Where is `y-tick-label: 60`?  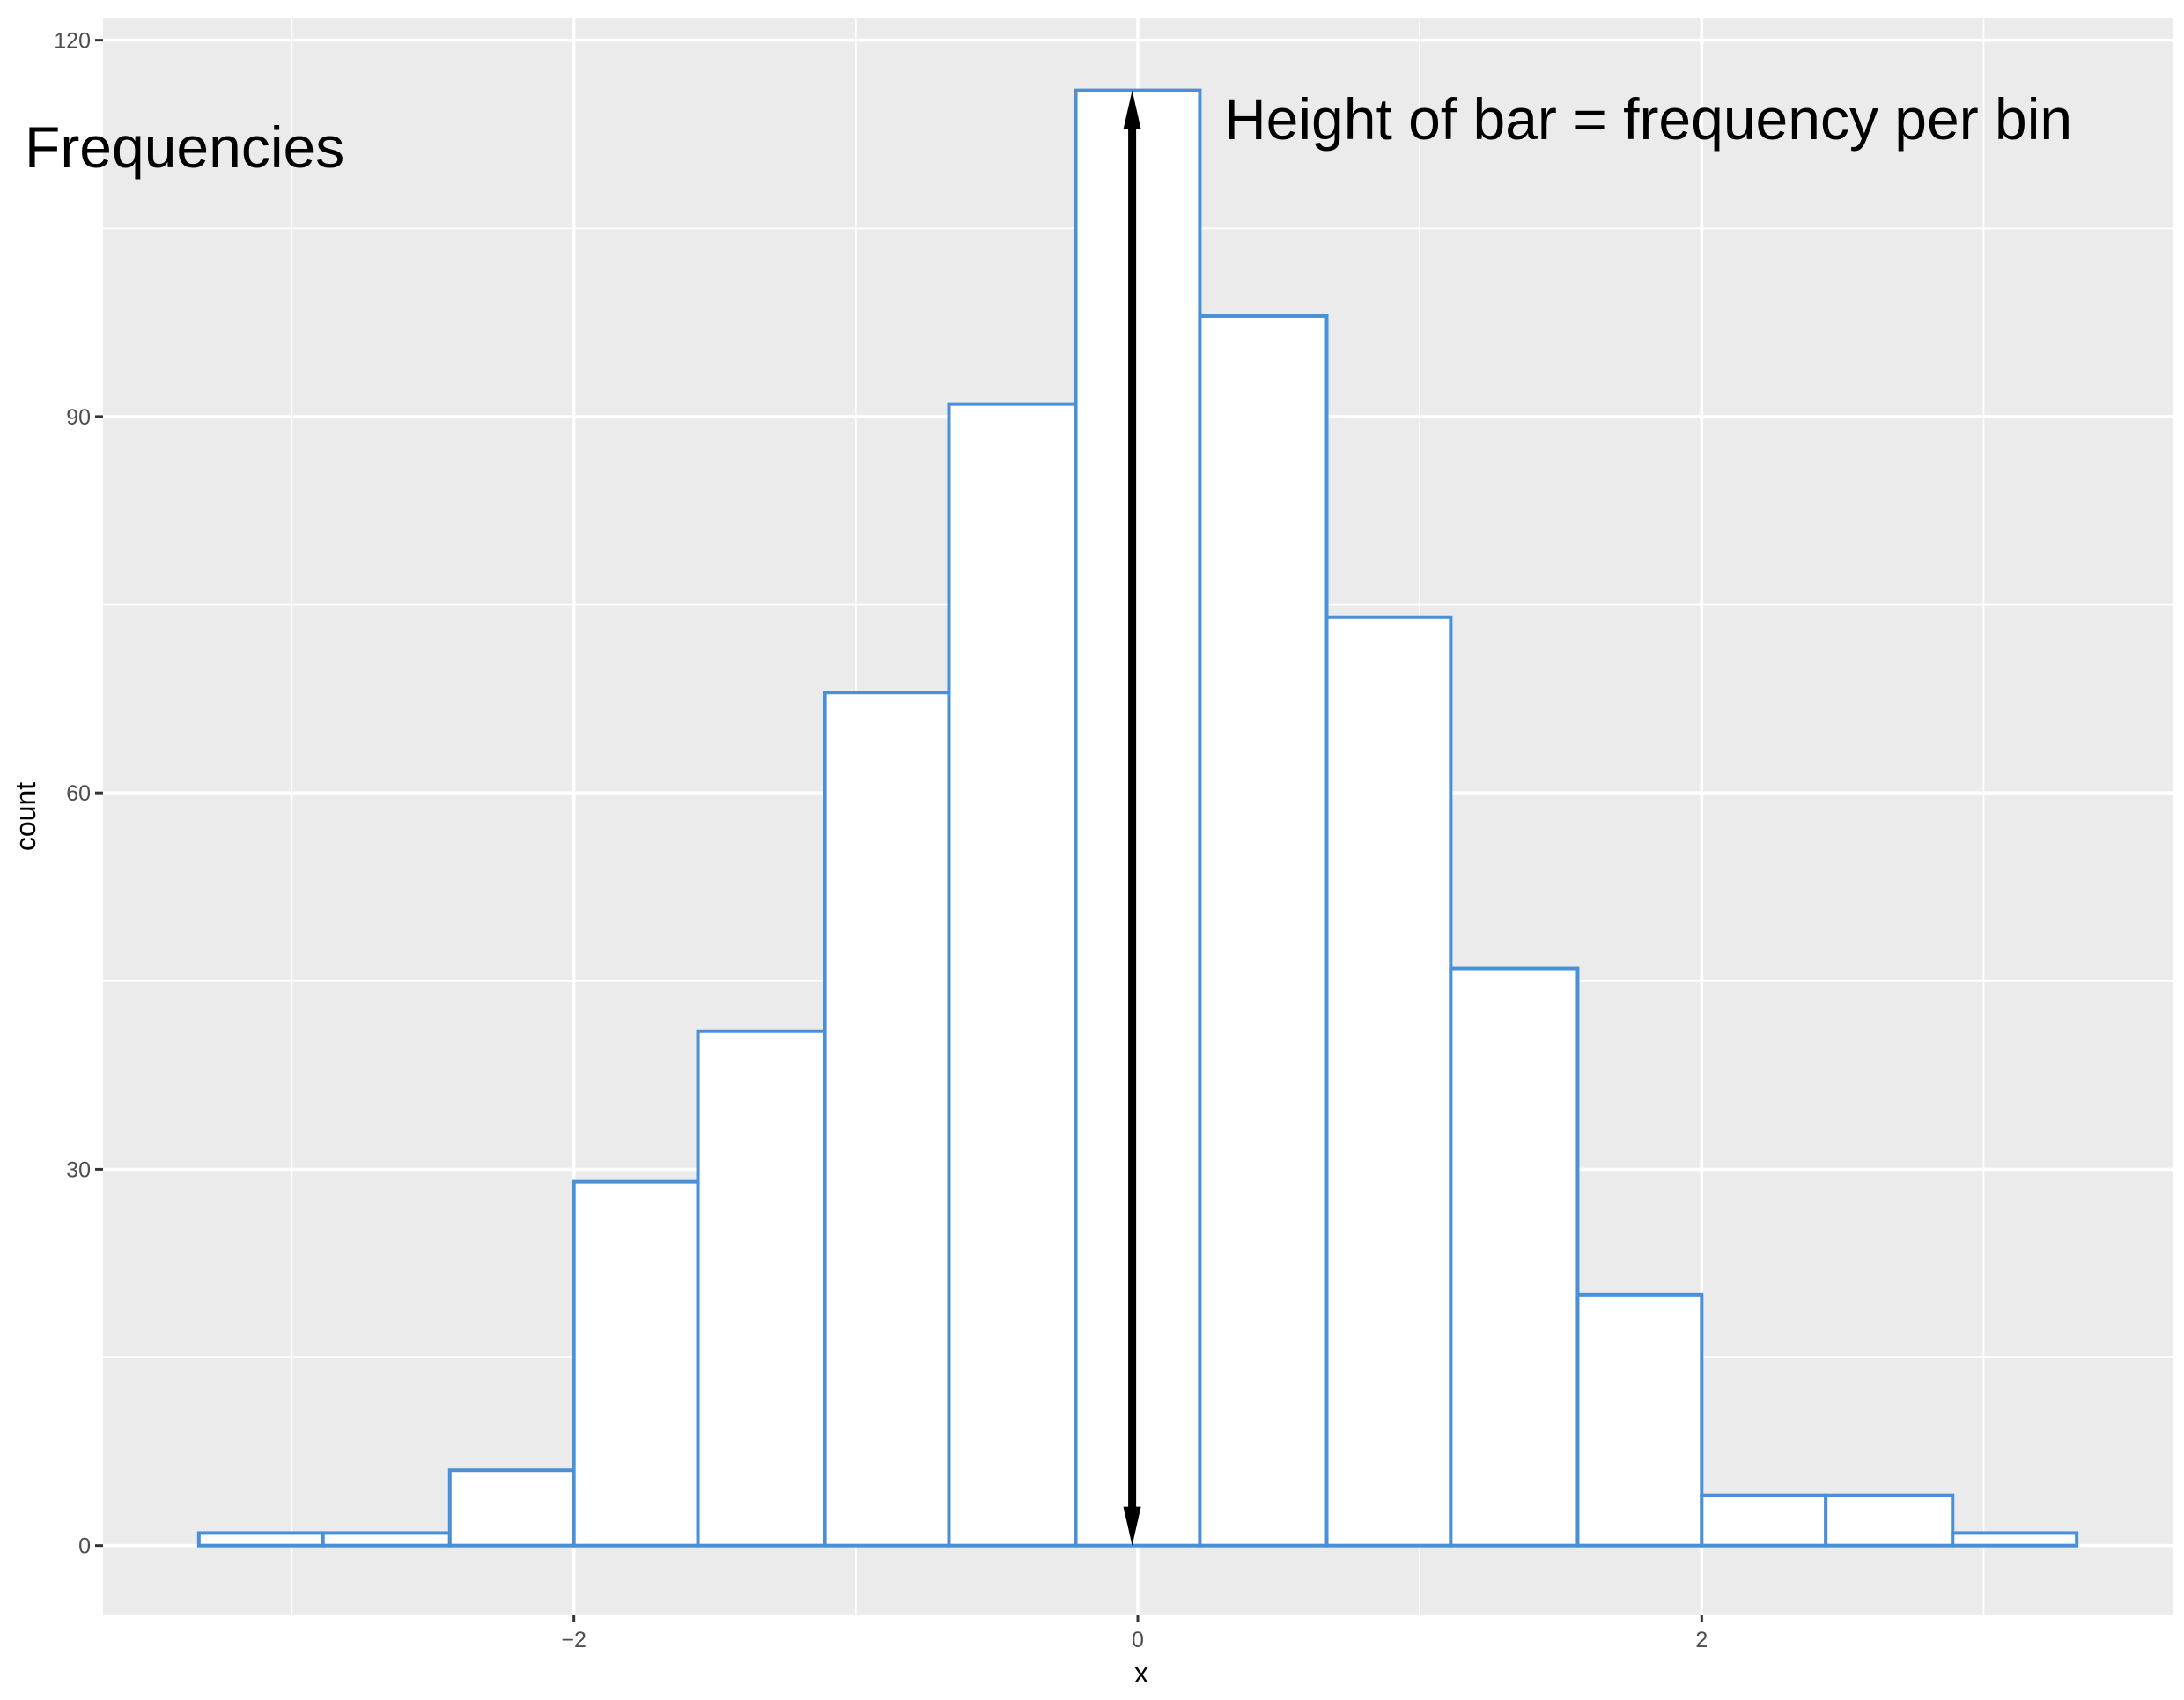
y-tick-label: 60 is located at coordinates (78, 793).